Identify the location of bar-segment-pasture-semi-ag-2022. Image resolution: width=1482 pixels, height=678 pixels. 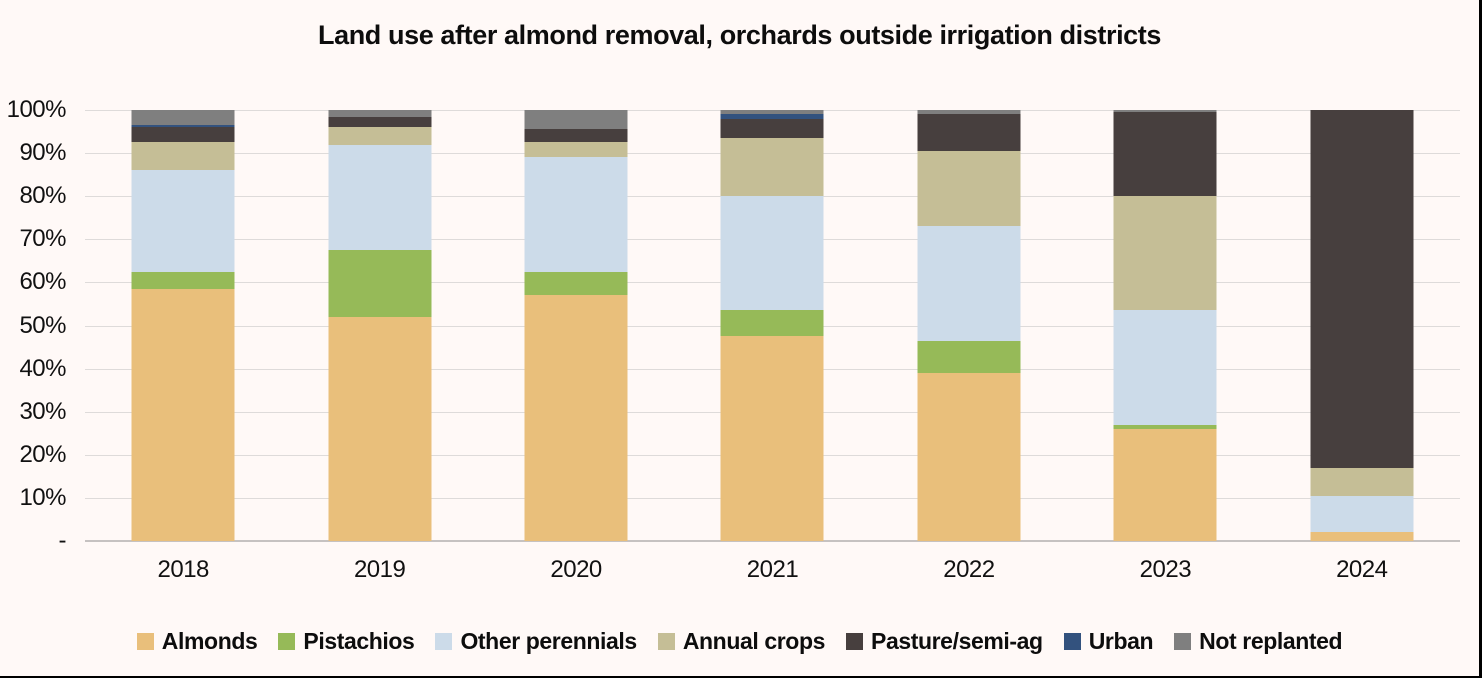
(969, 132).